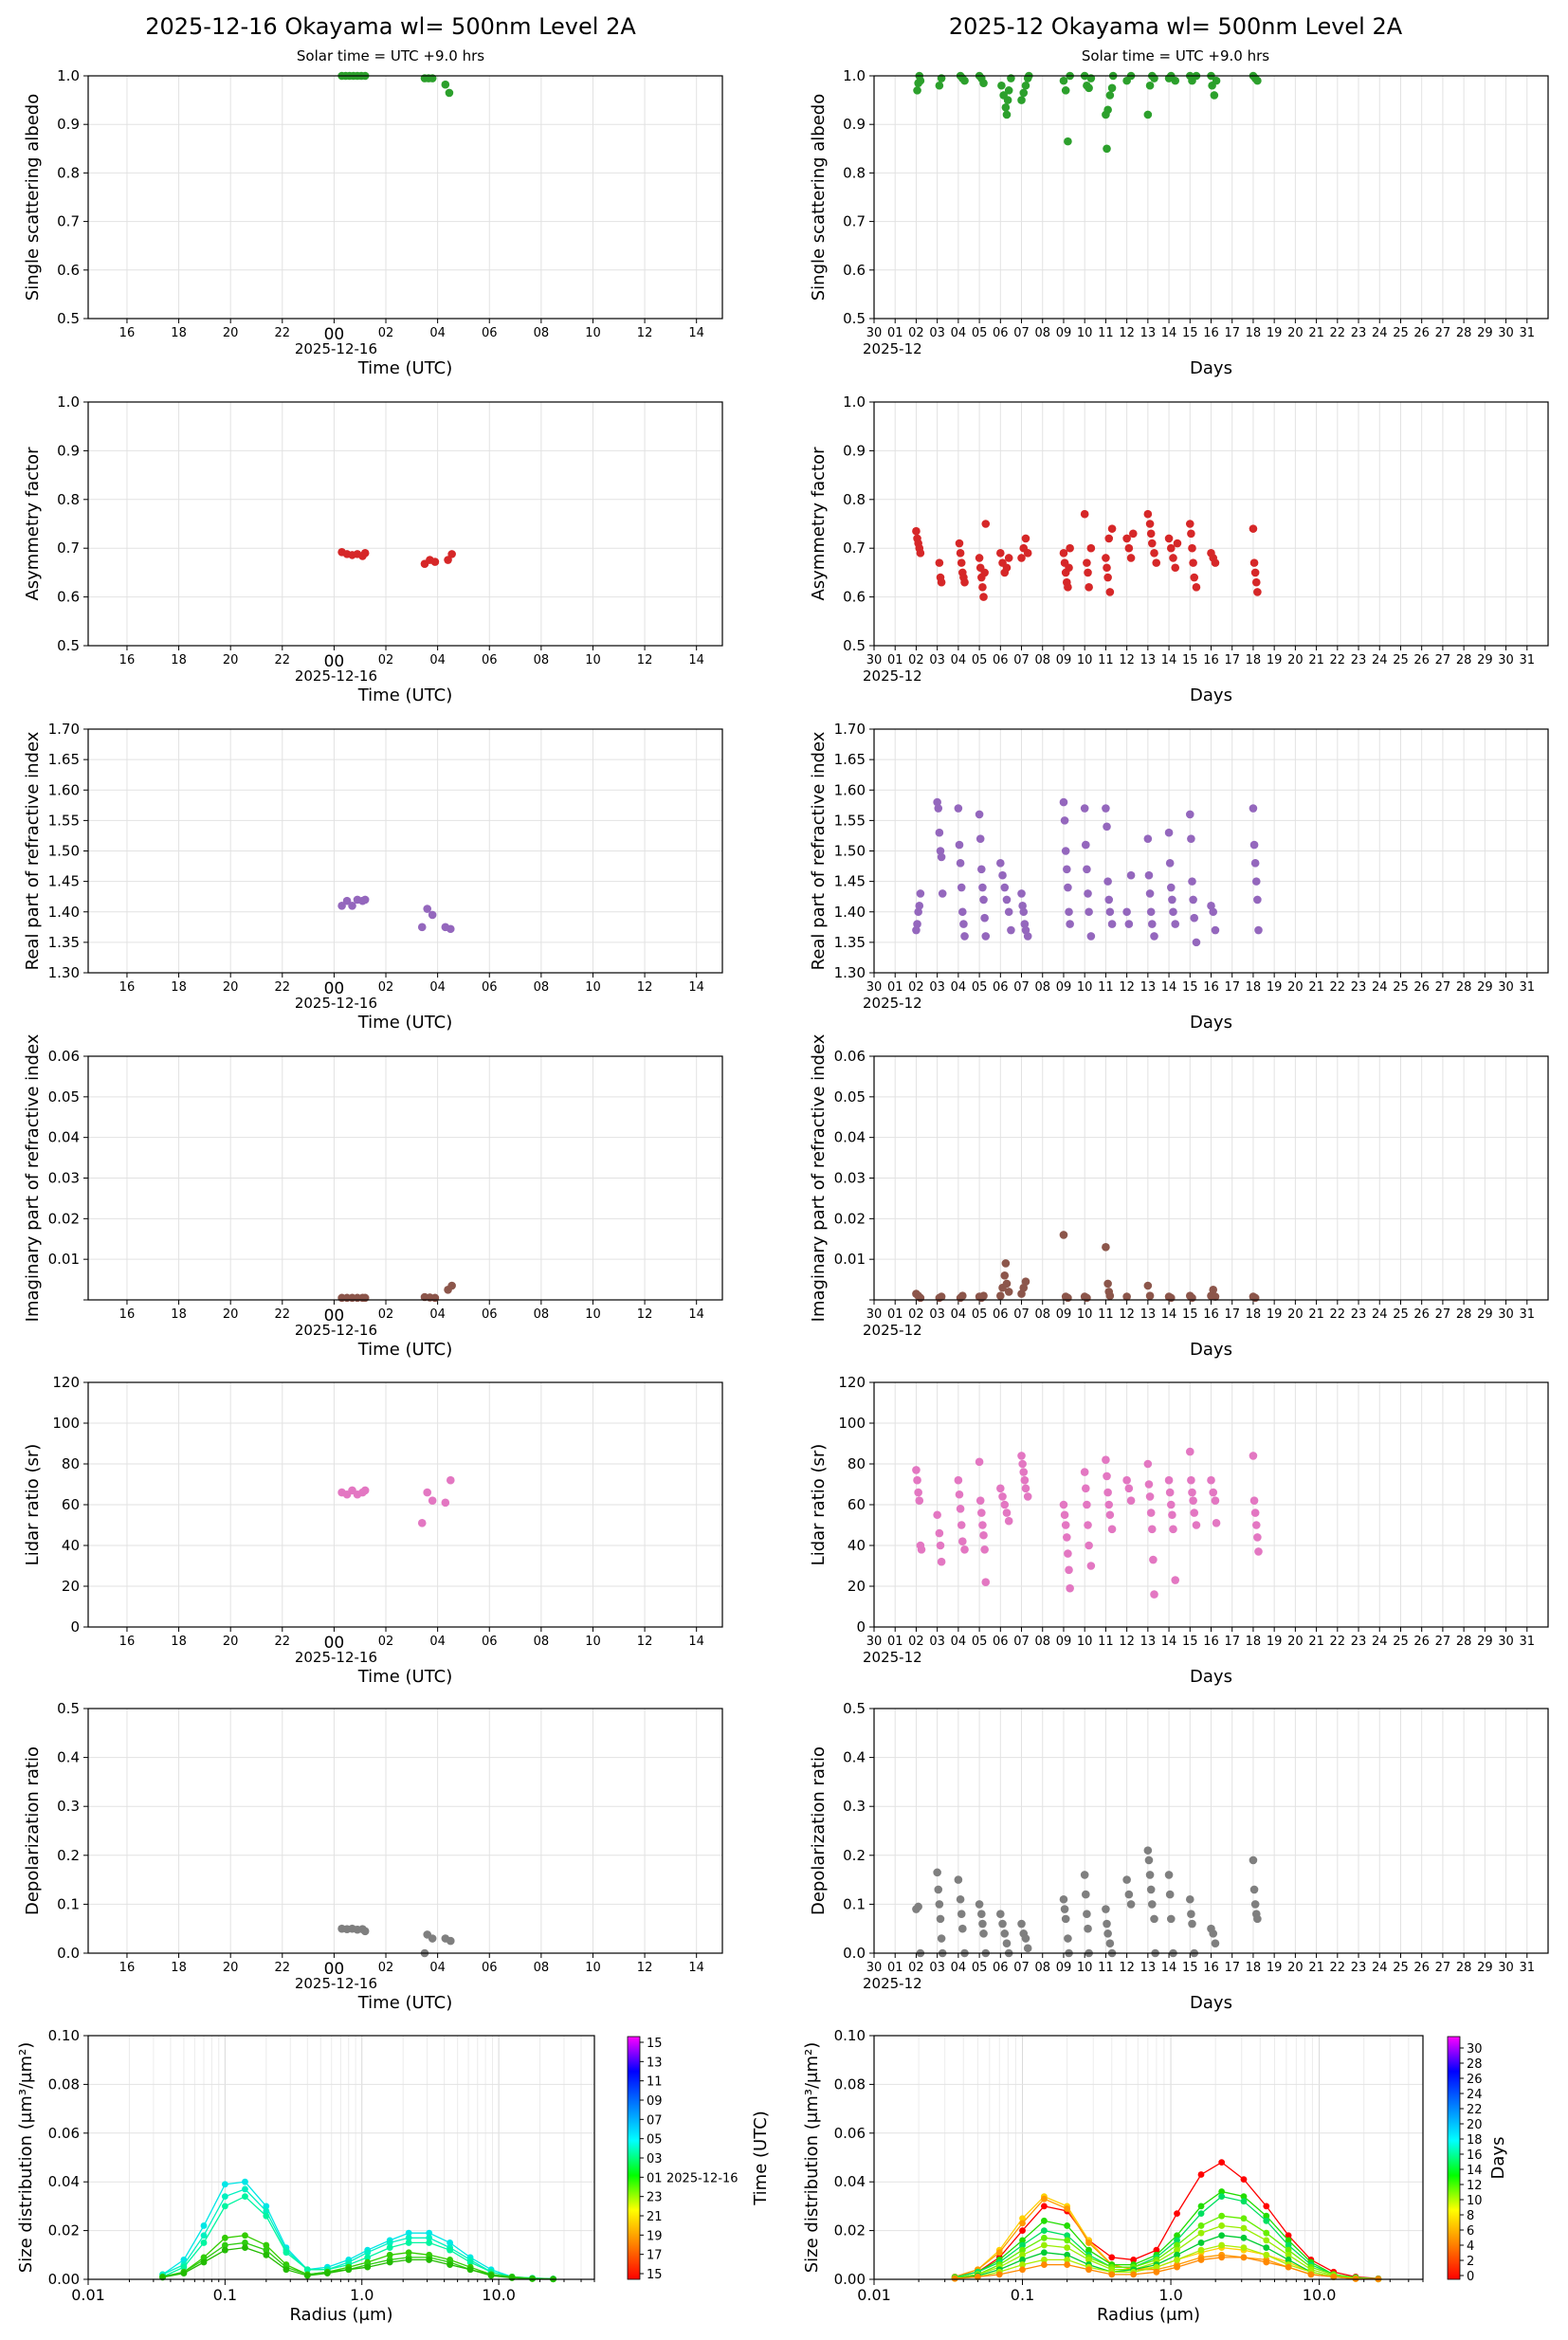 The height and width of the screenshot is (2340, 1568). I want to click on y-tick-label: 0.3, so click(854, 1806).